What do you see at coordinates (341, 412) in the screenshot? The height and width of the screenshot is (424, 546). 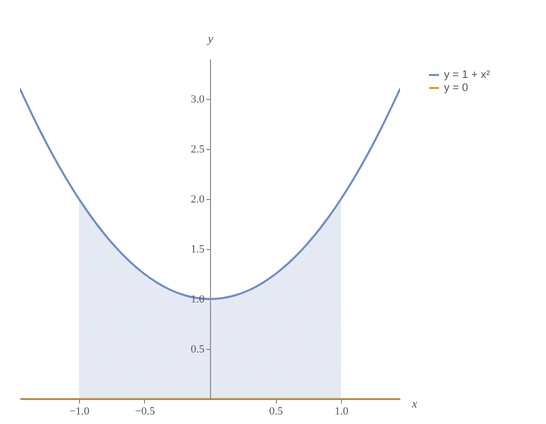 I see `x-tick-label: 1.0` at bounding box center [341, 412].